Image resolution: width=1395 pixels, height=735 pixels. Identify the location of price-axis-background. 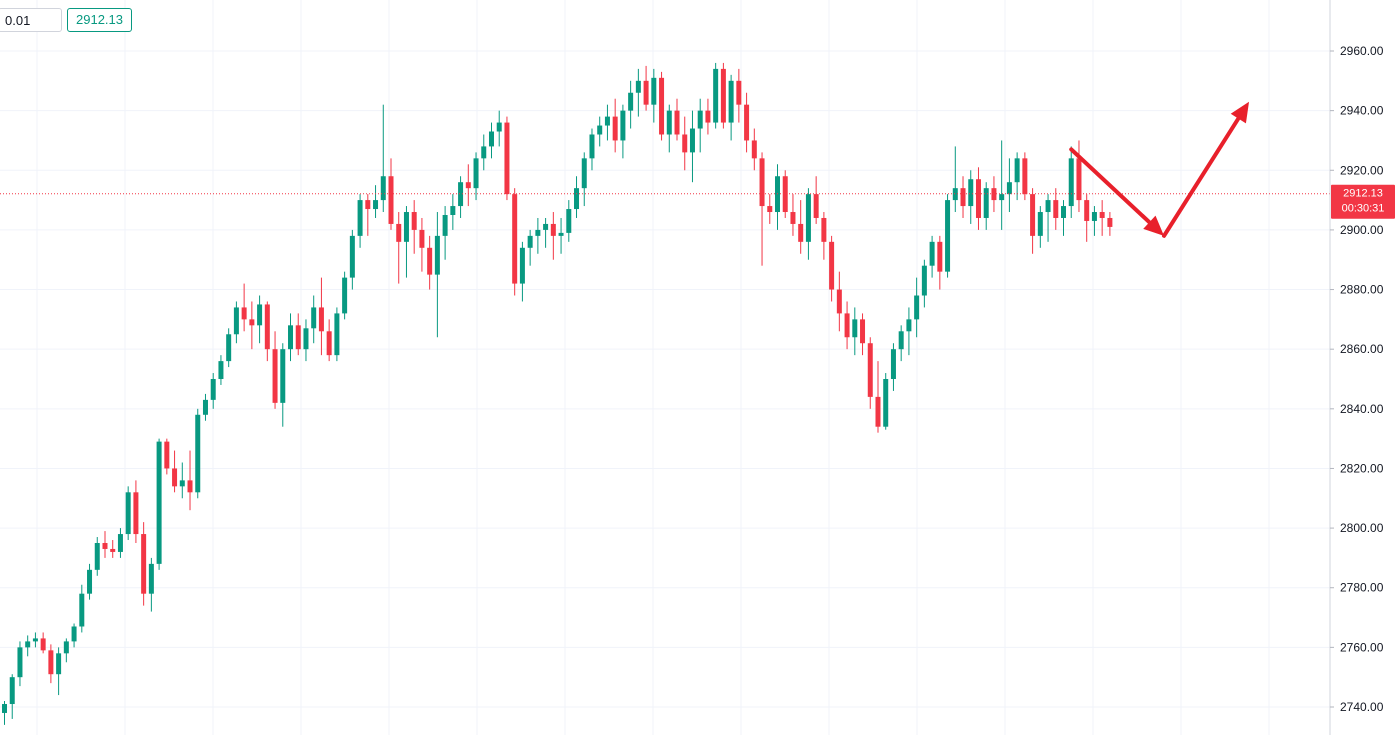
(1362, 367).